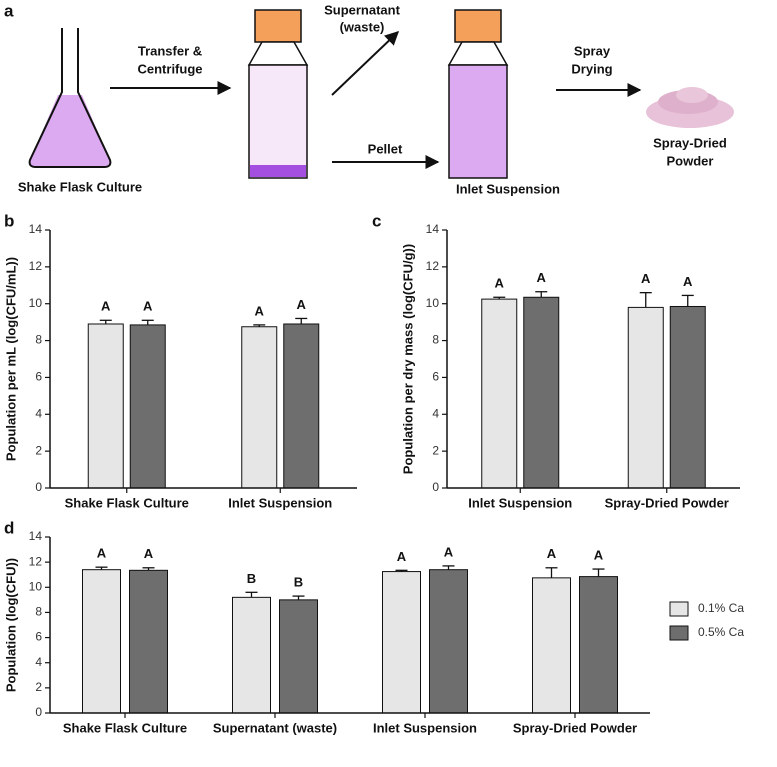 The image size is (777, 767). I want to click on step-label: Spray, so click(592, 50).